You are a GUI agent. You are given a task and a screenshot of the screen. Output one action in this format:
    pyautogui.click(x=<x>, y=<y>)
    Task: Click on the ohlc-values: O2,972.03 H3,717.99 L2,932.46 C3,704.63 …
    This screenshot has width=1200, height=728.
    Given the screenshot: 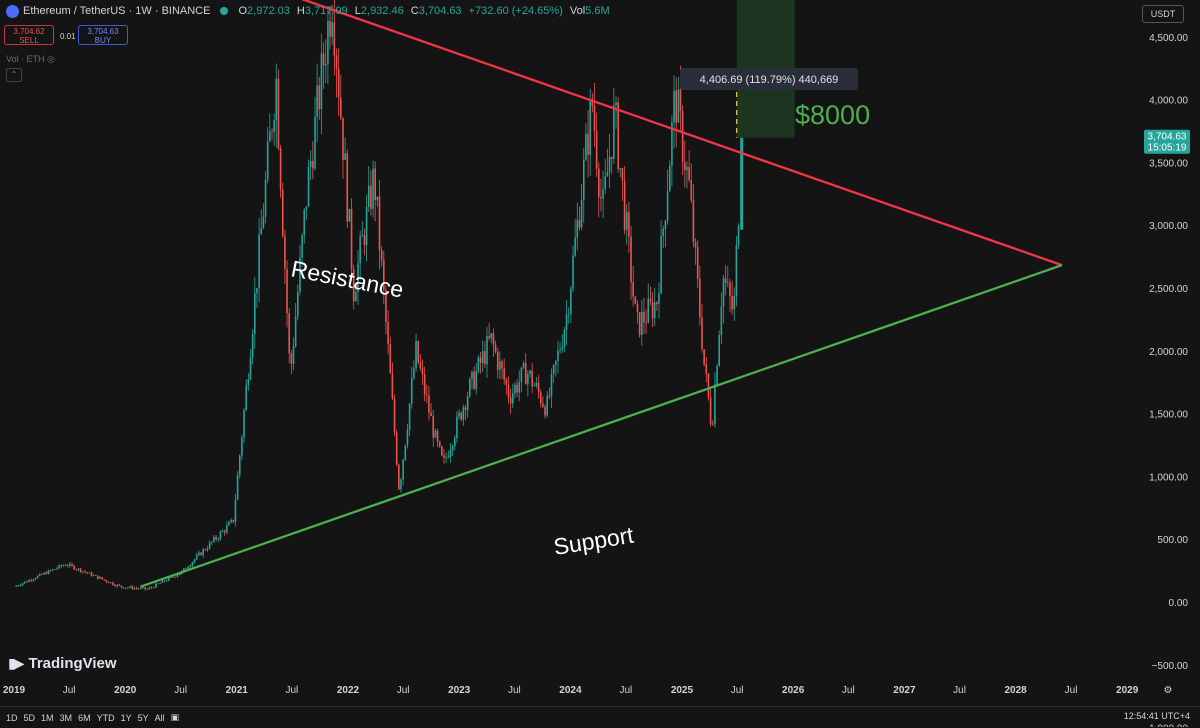 What is the action you would take?
    pyautogui.click(x=424, y=11)
    